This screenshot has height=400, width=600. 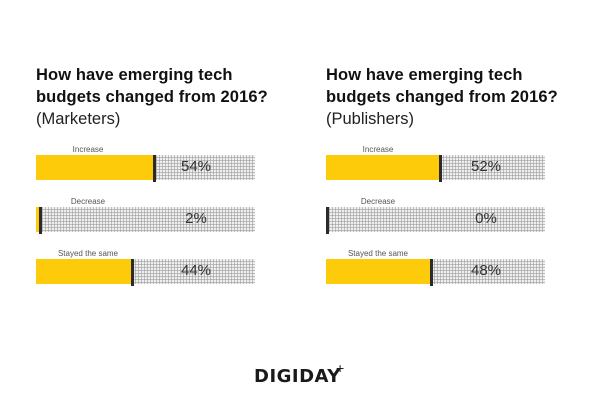 What do you see at coordinates (435, 220) in the screenshot?
I see `bar-track: 0%` at bounding box center [435, 220].